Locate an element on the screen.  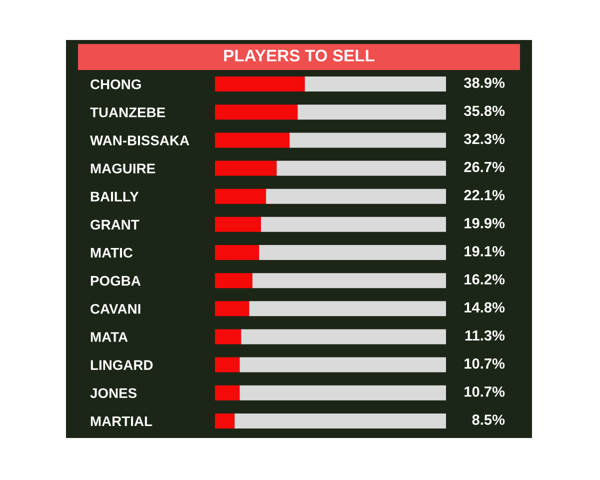
y-tick-label: MATIC is located at coordinates (111, 253).